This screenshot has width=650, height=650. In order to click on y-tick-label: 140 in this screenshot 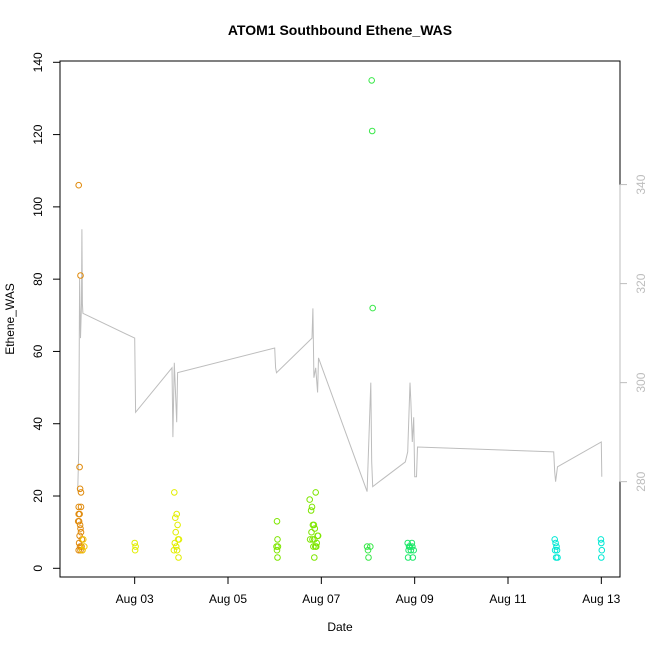, I will do `click(38, 62)`.